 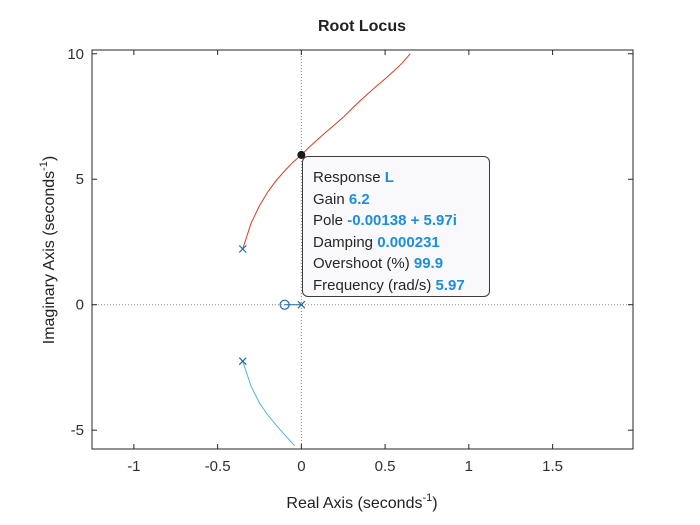 What do you see at coordinates (469, 466) in the screenshot?
I see `x-tick-label-4: 1` at bounding box center [469, 466].